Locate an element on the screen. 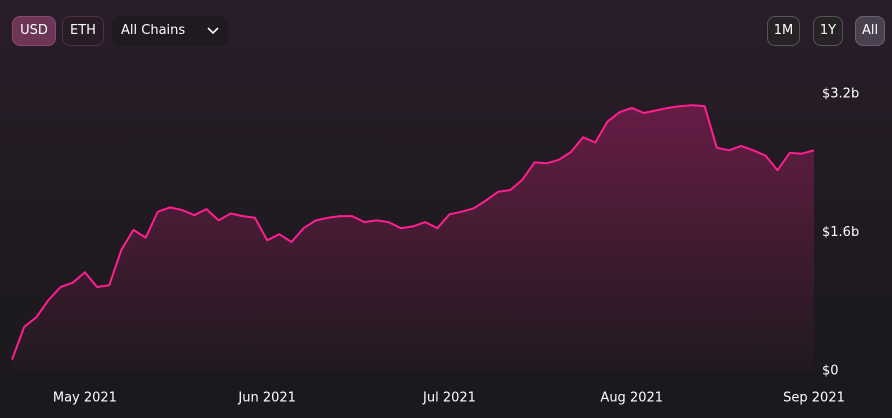 This screenshot has height=418, width=892. x-tick-label: May 2021 is located at coordinates (85, 398).